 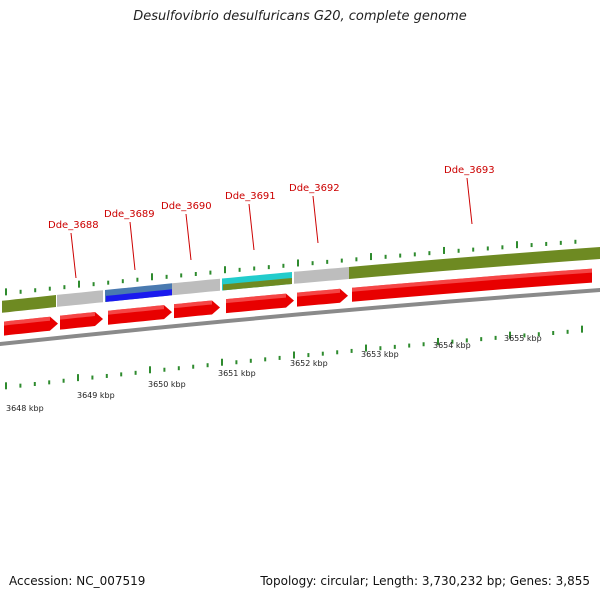 What do you see at coordinates (167, 384) in the screenshot?
I see `scale-label: 3650 kbp` at bounding box center [167, 384].